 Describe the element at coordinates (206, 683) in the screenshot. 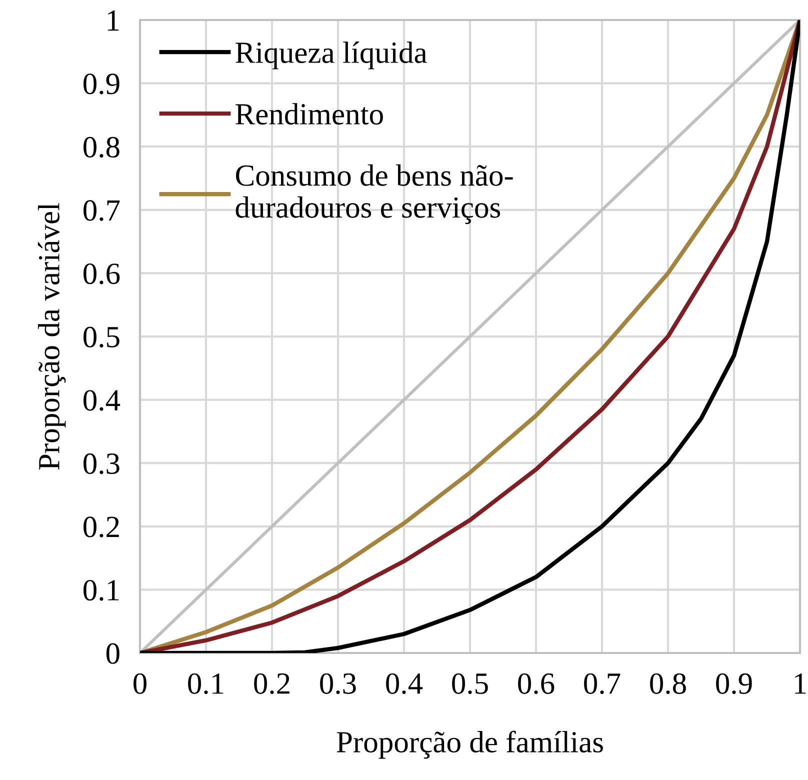

I see `x-tick-label: 0.1` at that location.